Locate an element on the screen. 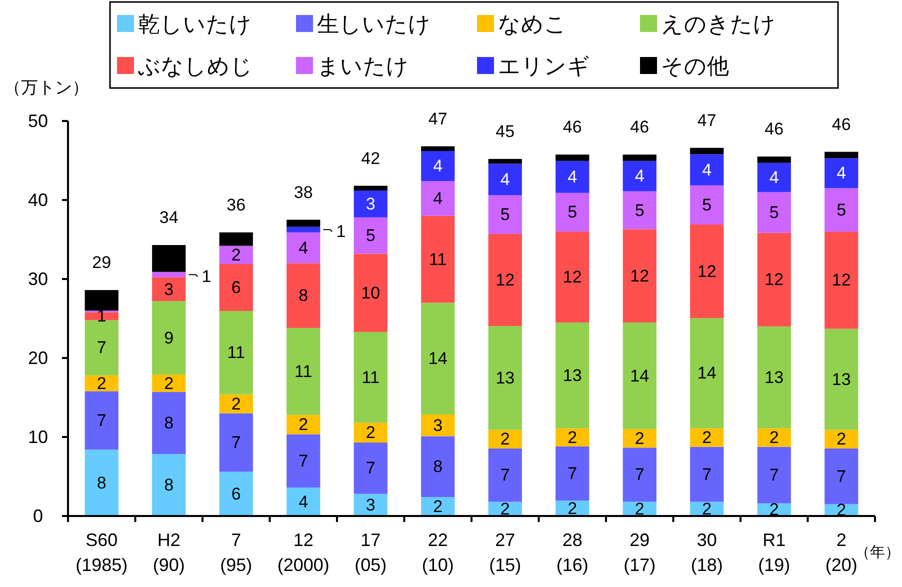 The width and height of the screenshot is (902, 587). x-tick-label: 2 (20) is located at coordinates (841, 552).